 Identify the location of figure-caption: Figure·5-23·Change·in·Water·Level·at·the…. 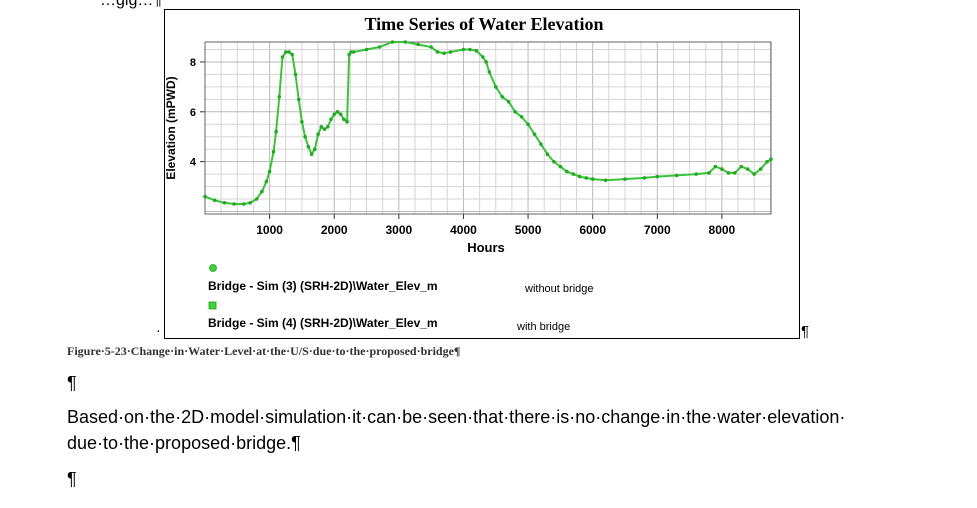
(264, 351).